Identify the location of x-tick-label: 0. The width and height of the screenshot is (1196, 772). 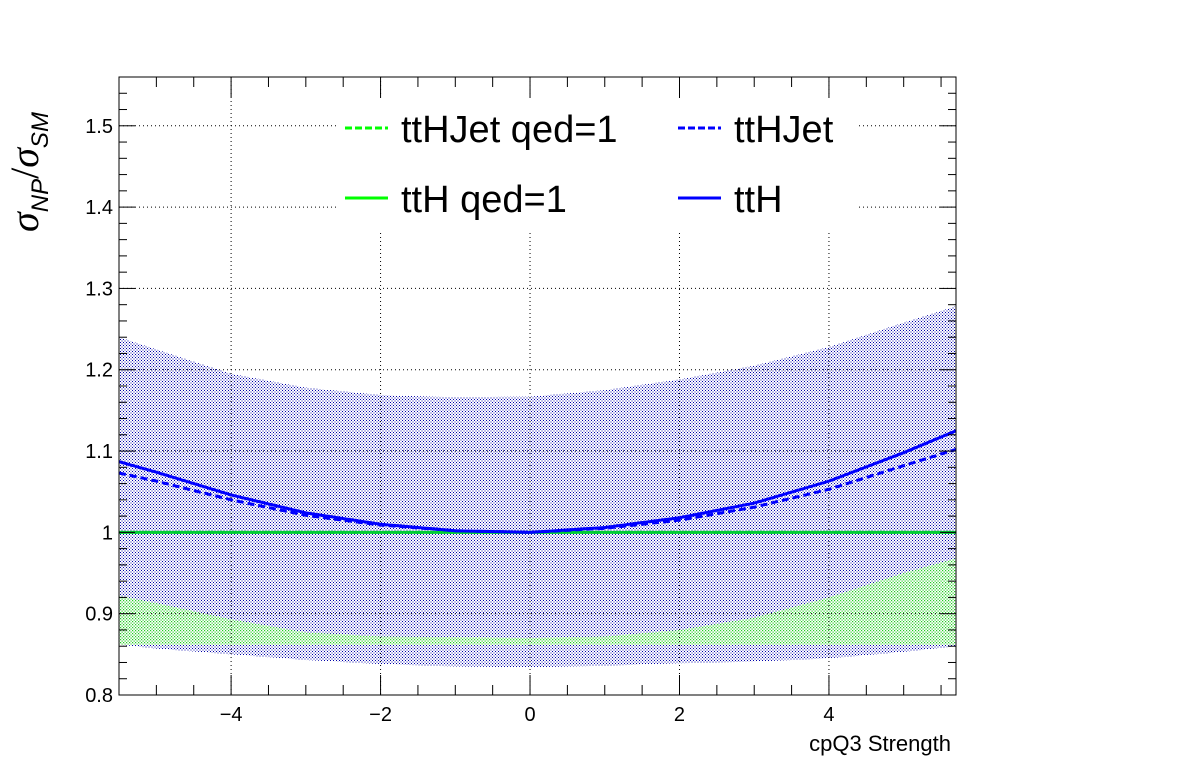
(529, 715).